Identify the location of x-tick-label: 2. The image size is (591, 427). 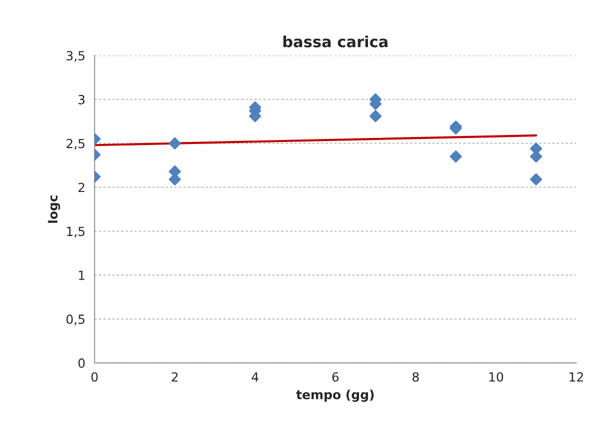
(175, 377).